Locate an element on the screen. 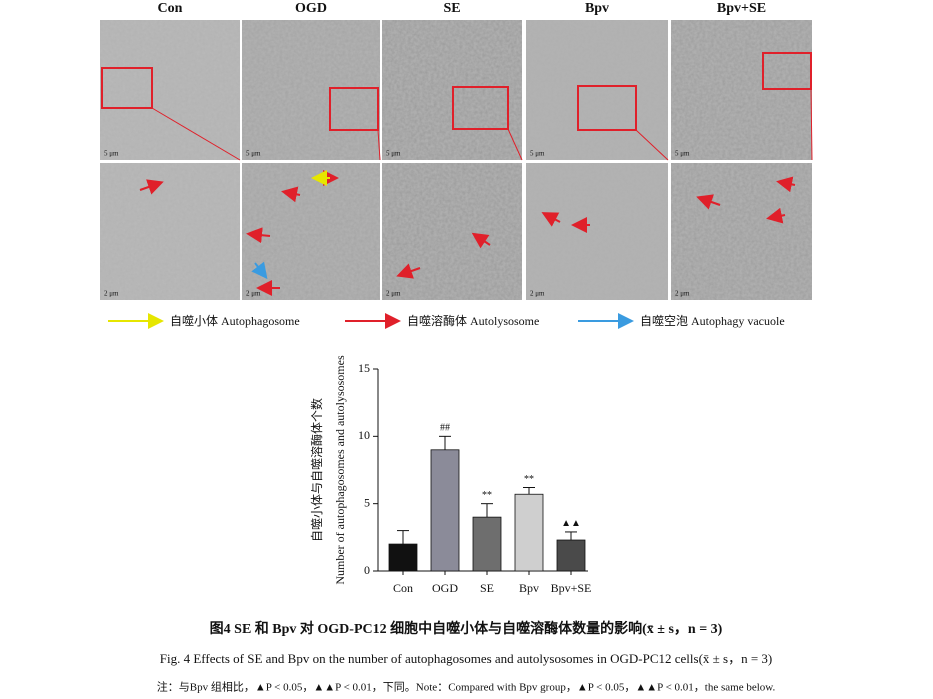 The height and width of the screenshot is (699, 933). y-axis-label: 自噬小体与自噬溶酶体个数 is located at coordinates (316, 470).